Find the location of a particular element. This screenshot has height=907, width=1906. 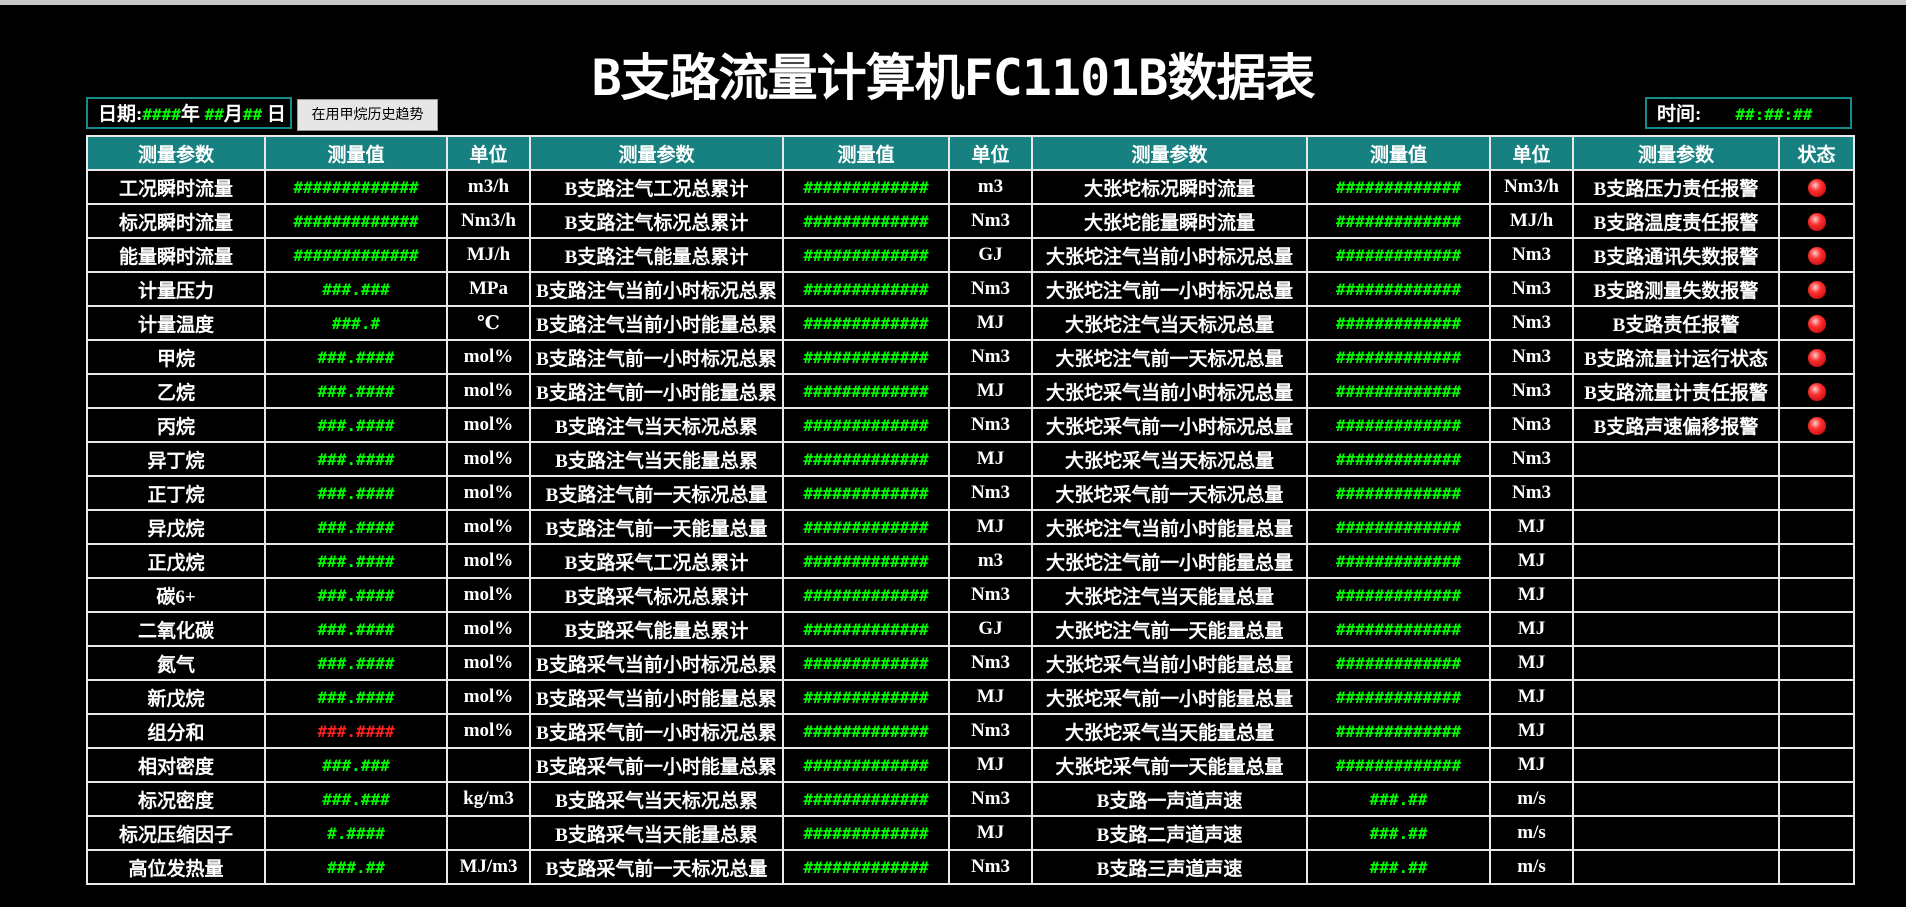

parameter-cell: B支路注气当前小时能量总累 is located at coordinates (656, 323).